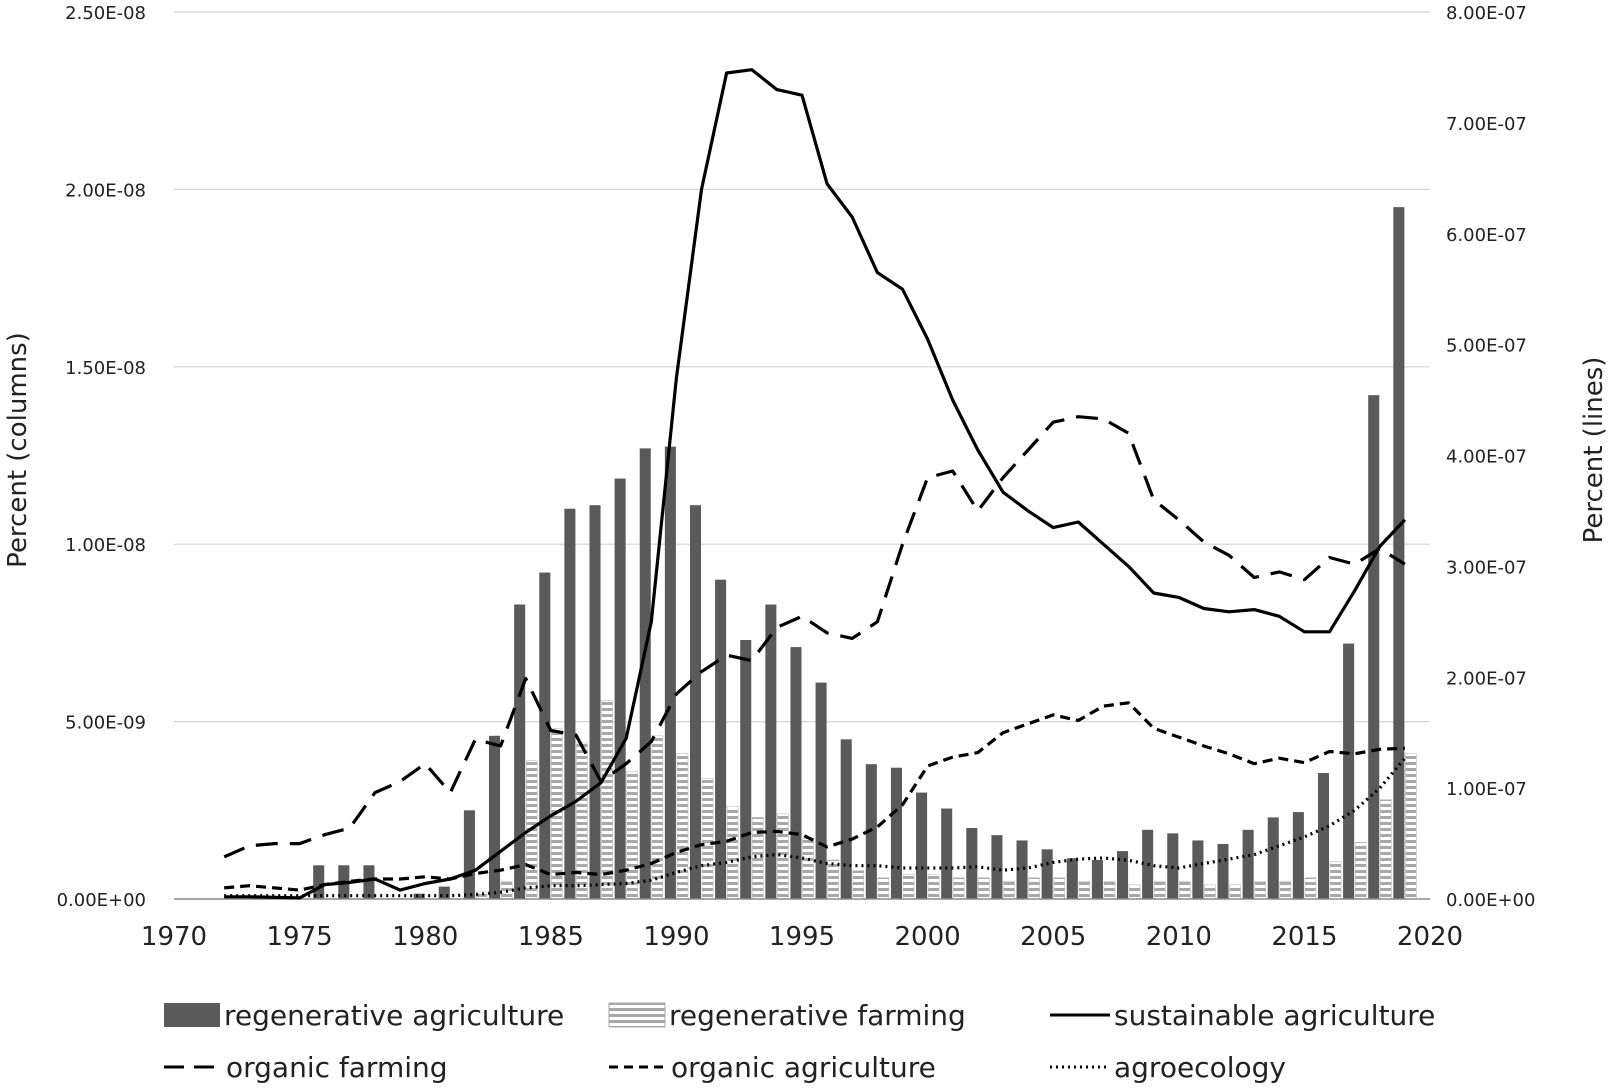 This screenshot has width=1620, height=1092. Describe the element at coordinates (18, 450) in the screenshot. I see `y-left-axis-title: Percent (columns)` at that location.